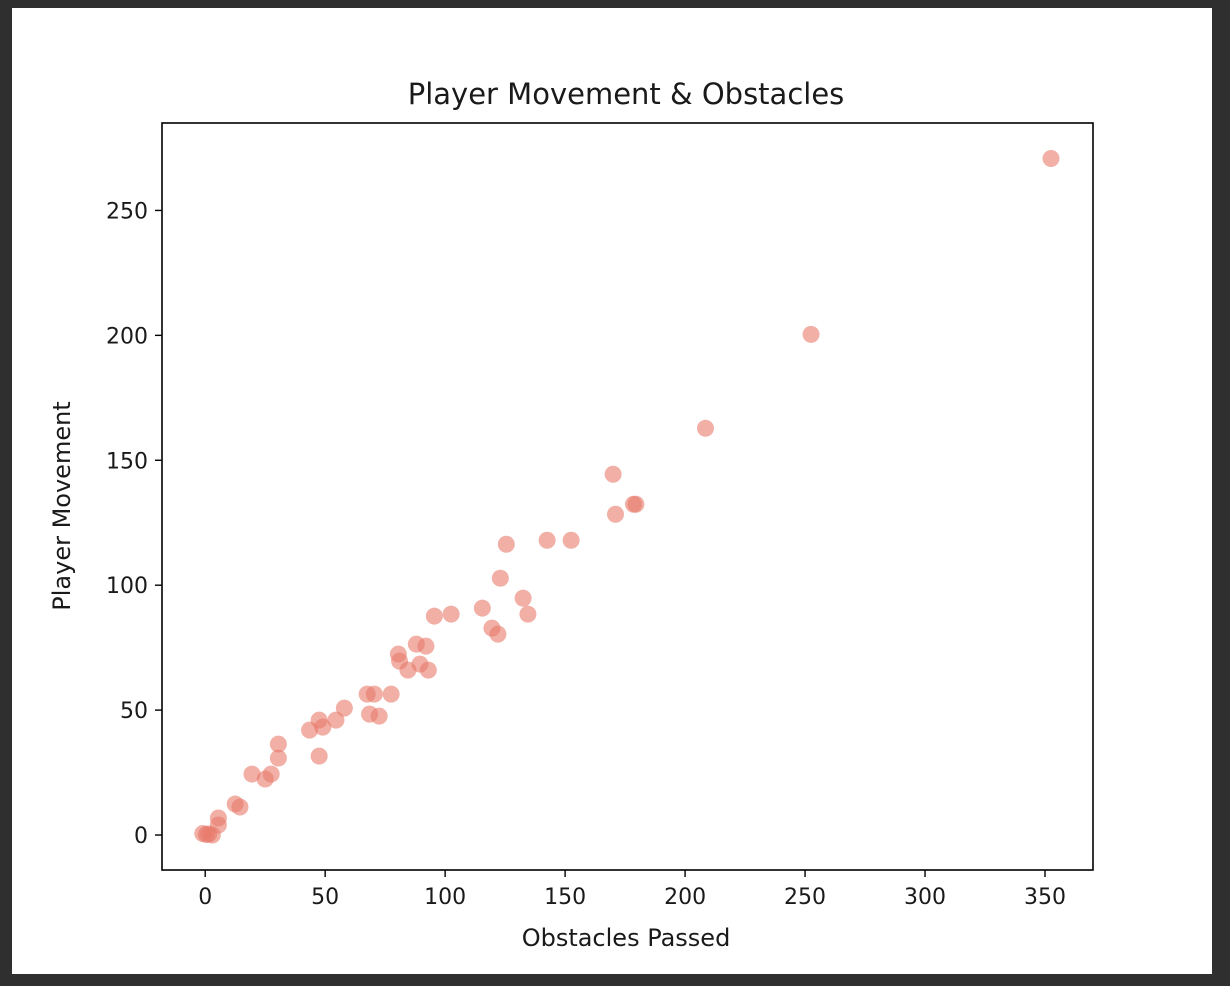  What do you see at coordinates (62, 505) in the screenshot?
I see `y-axis-label: Player Movement` at bounding box center [62, 505].